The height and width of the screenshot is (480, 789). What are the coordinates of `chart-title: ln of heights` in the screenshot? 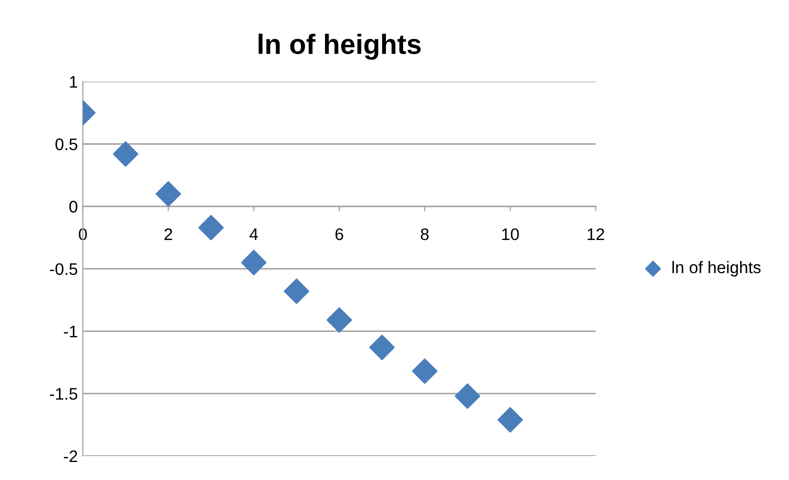 It's located at (339, 47).